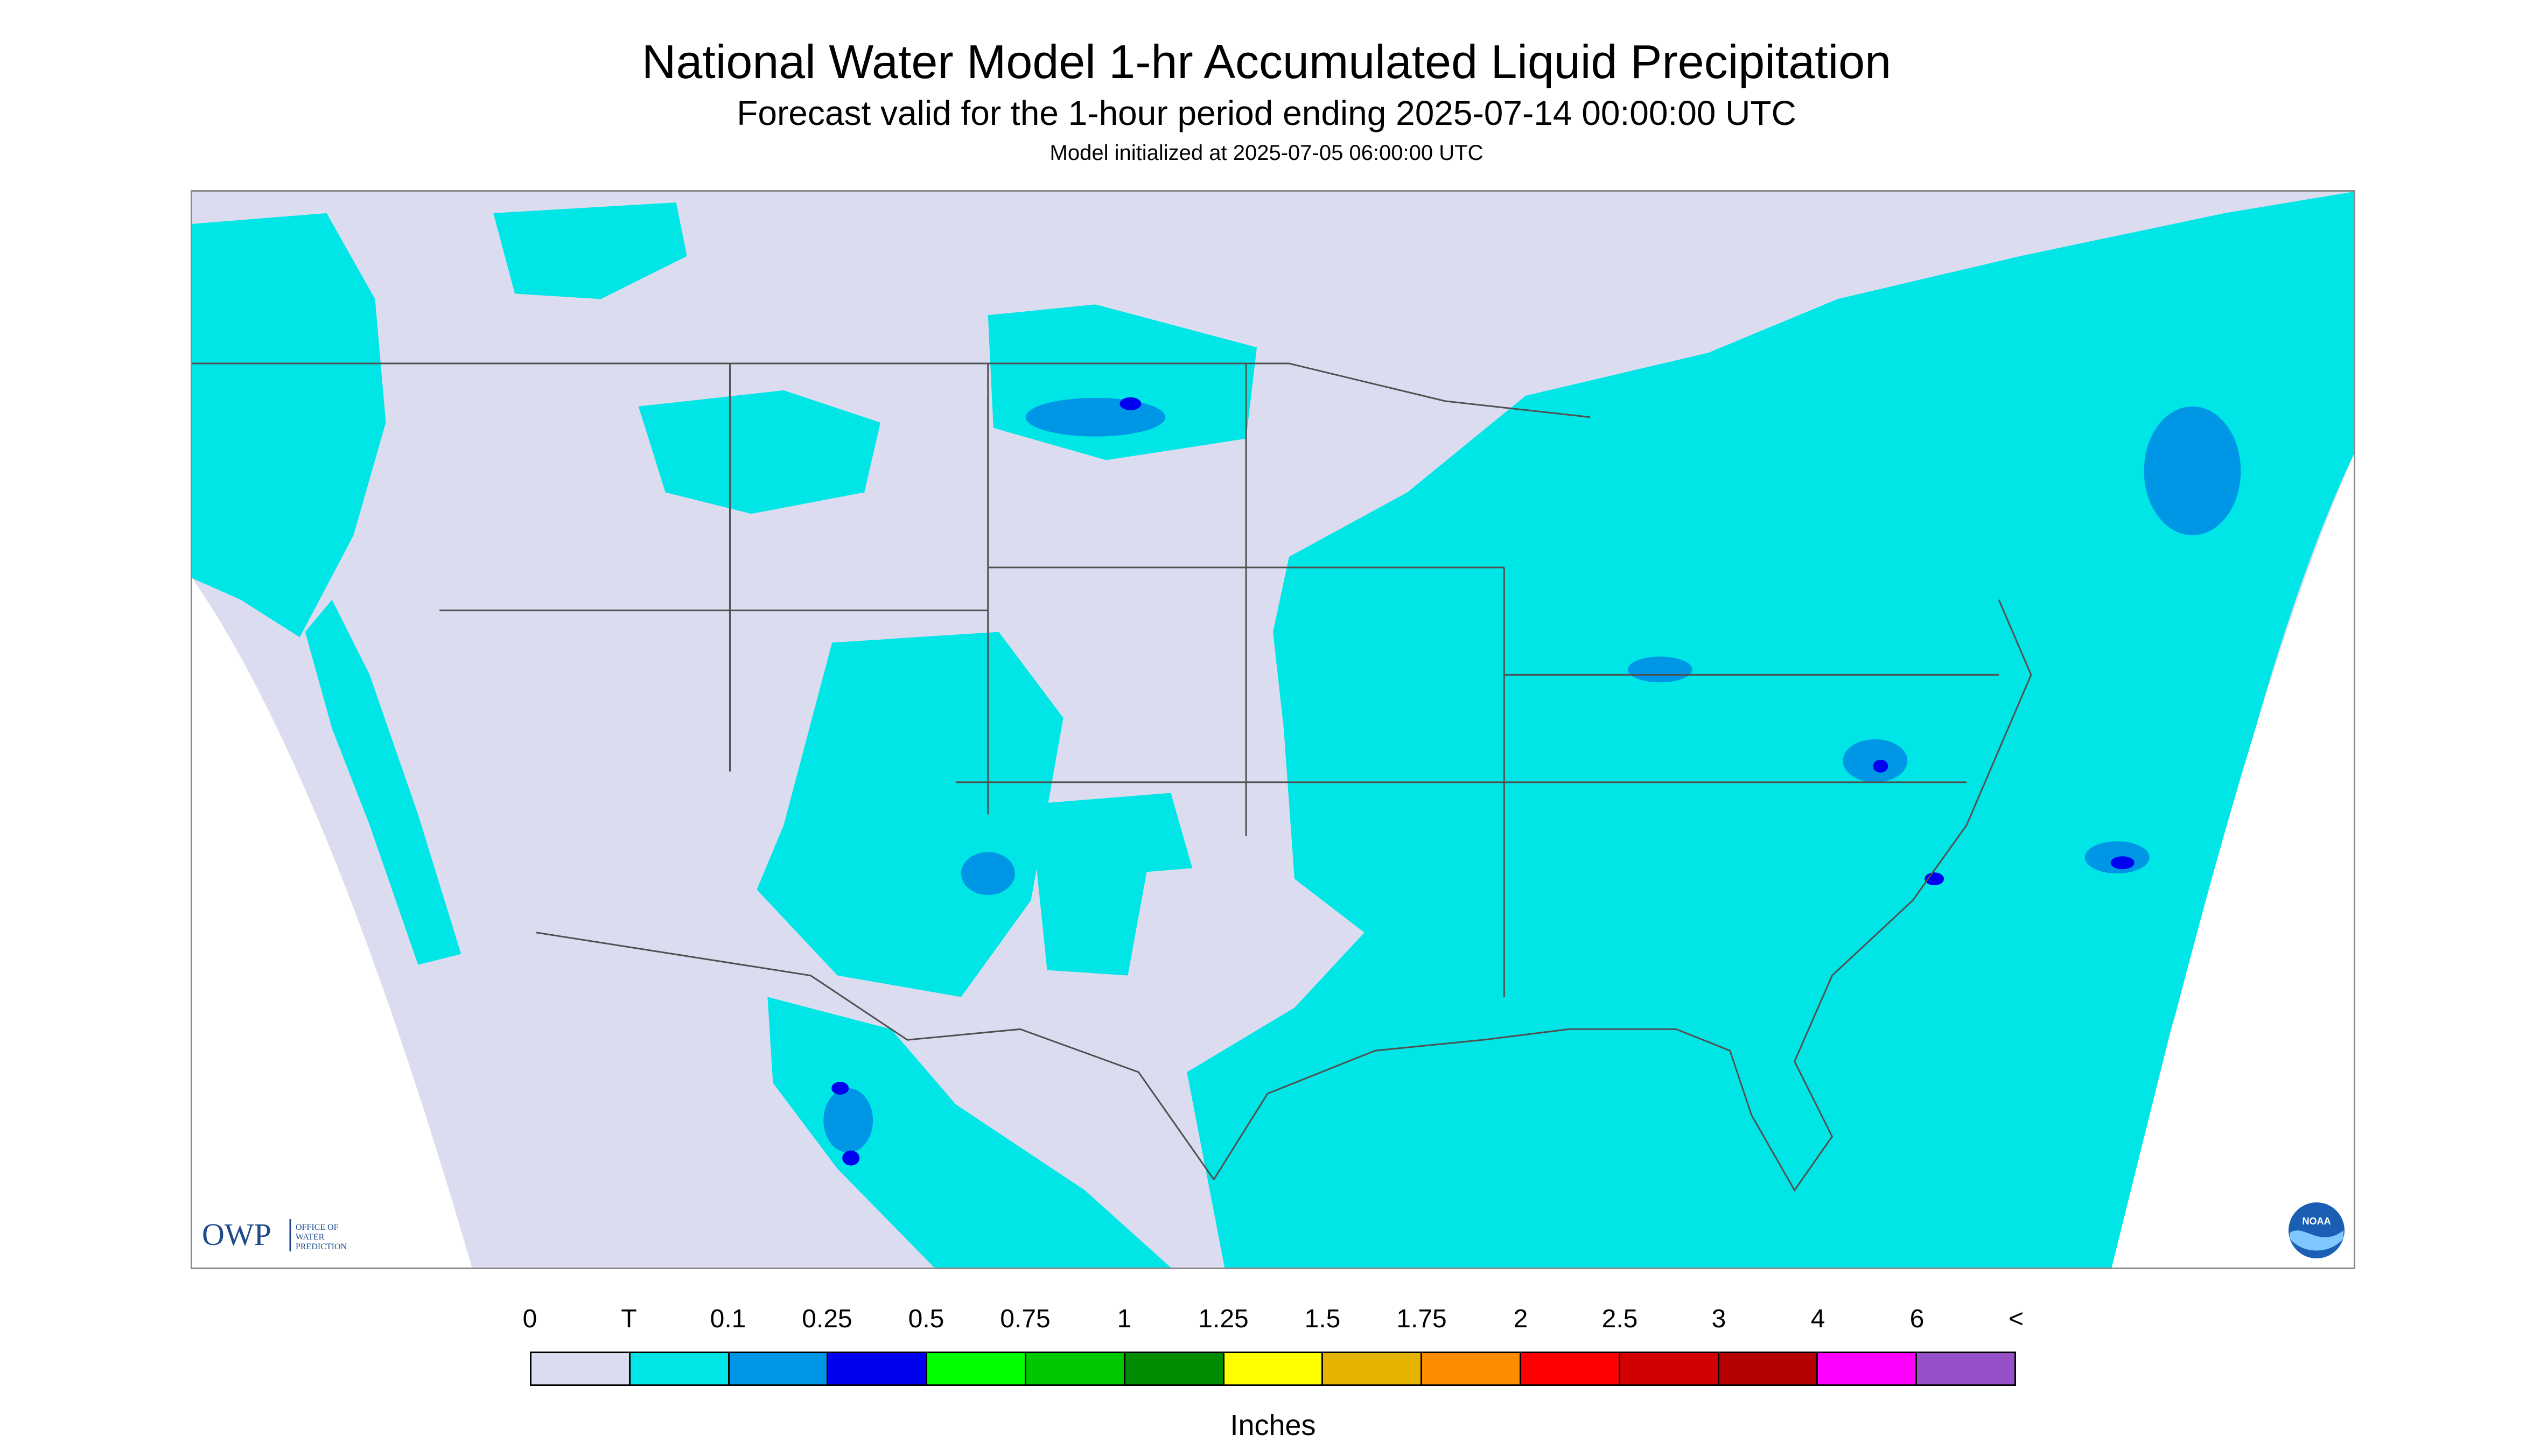 This screenshot has width=2533, height=1456. What do you see at coordinates (988, 873) in the screenshot?
I see `precip-light-arizona` at bounding box center [988, 873].